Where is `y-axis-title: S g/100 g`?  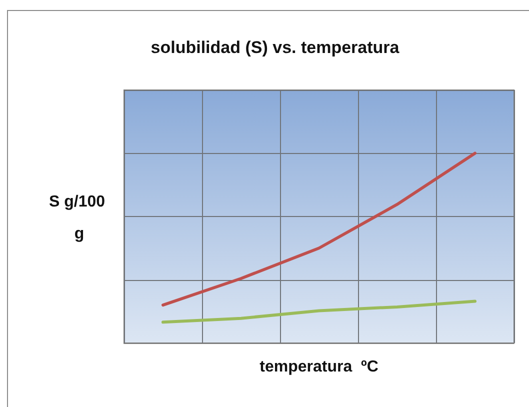 y-axis-title: S g/100 g is located at coordinates (77, 218).